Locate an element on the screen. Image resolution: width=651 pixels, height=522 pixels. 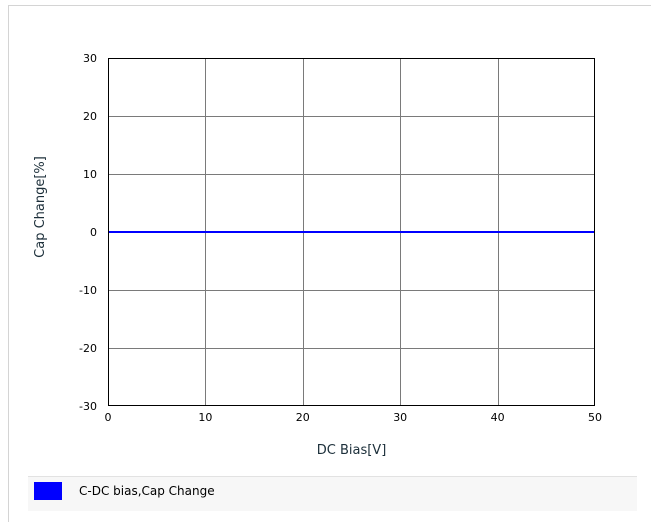
y-tick-label: 30 is located at coordinates (90, 58).